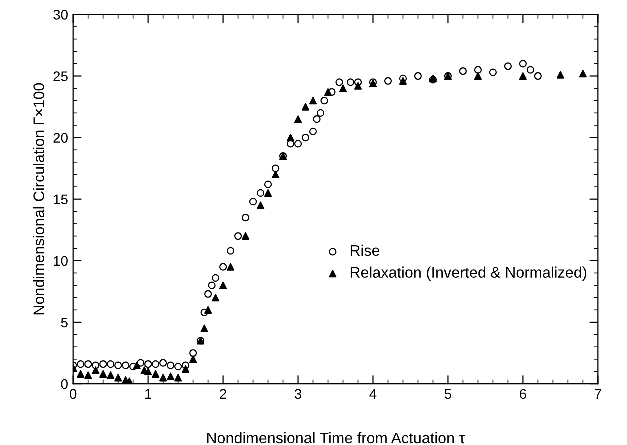  Describe the element at coordinates (61, 15) in the screenshot. I see `y-tick-label: 30` at that location.